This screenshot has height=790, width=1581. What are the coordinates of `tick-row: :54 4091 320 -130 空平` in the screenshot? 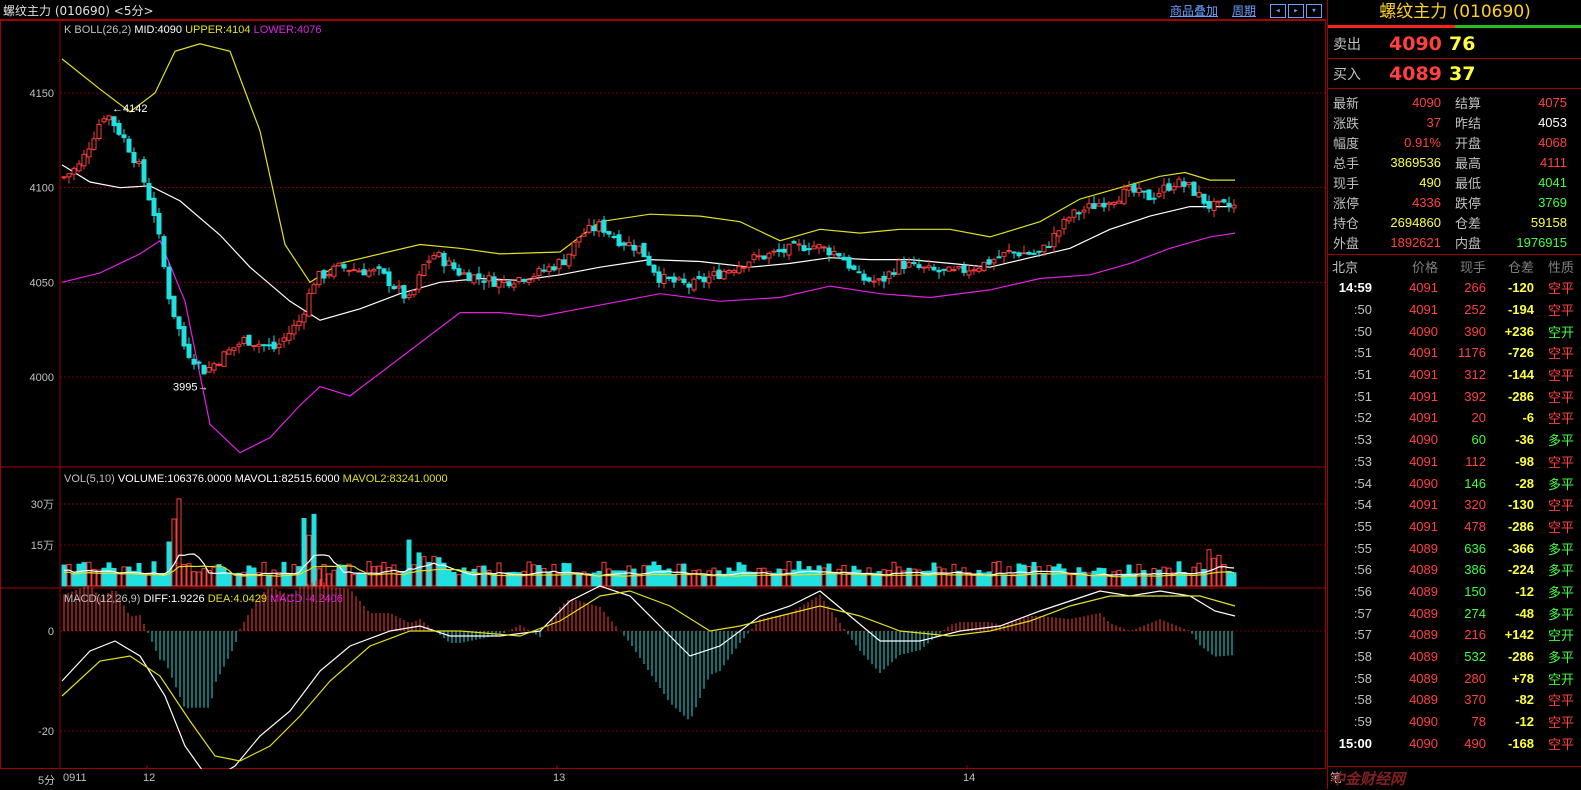 It's located at (1454, 505).